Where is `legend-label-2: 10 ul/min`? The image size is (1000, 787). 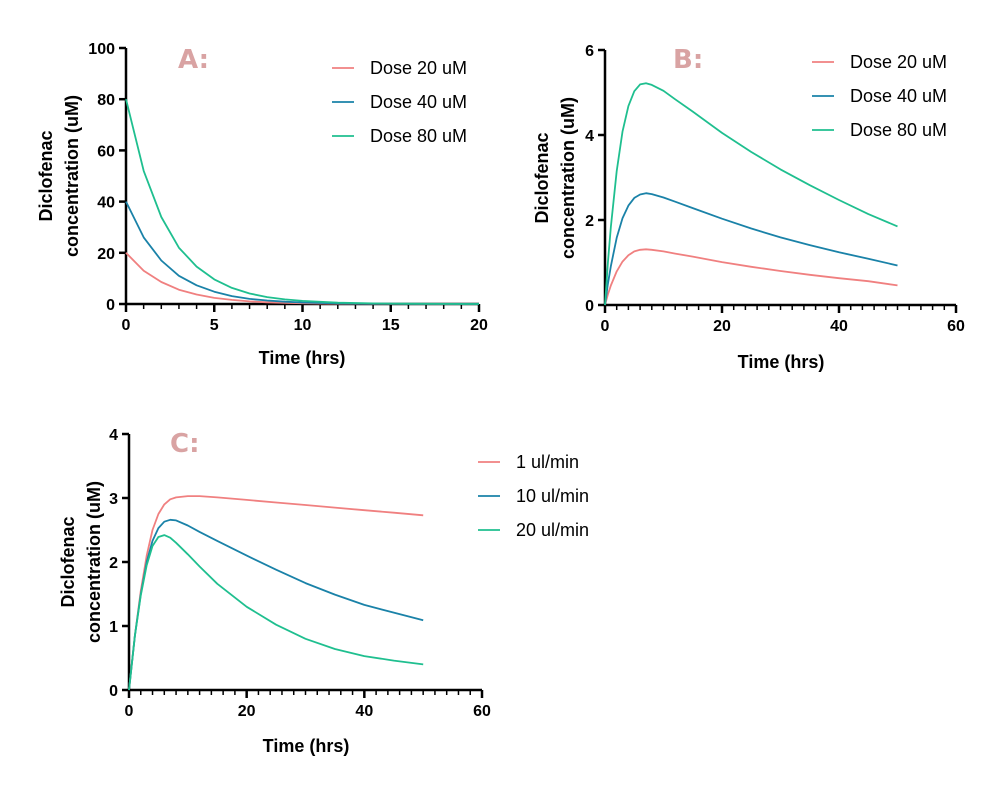 legend-label-2: 10 ul/min is located at coordinates (552, 496).